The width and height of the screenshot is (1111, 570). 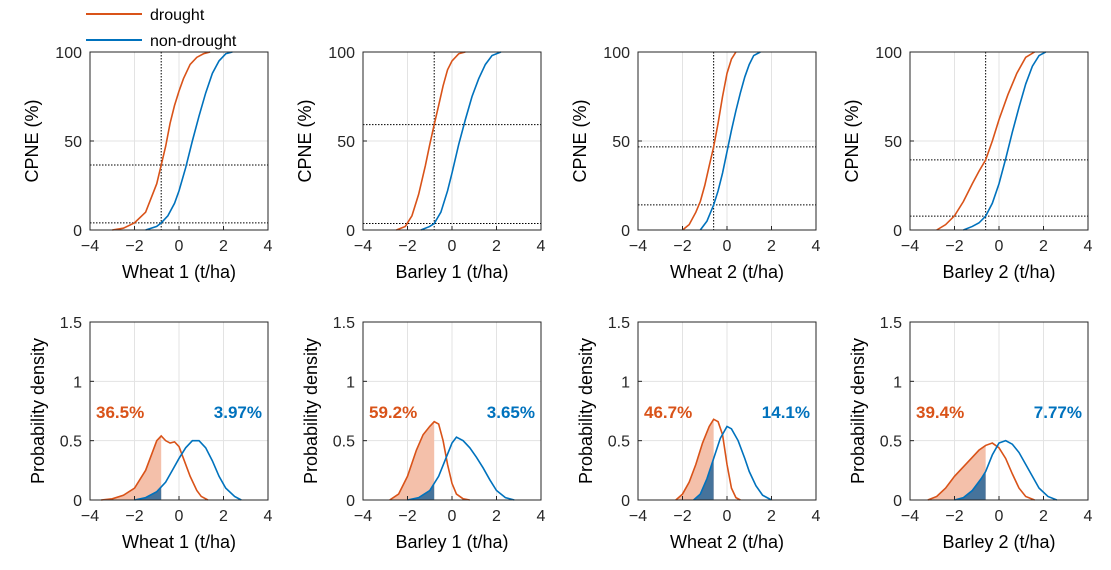 What do you see at coordinates (131, 467) in the screenshot?
I see `drought-shaded-area` at bounding box center [131, 467].